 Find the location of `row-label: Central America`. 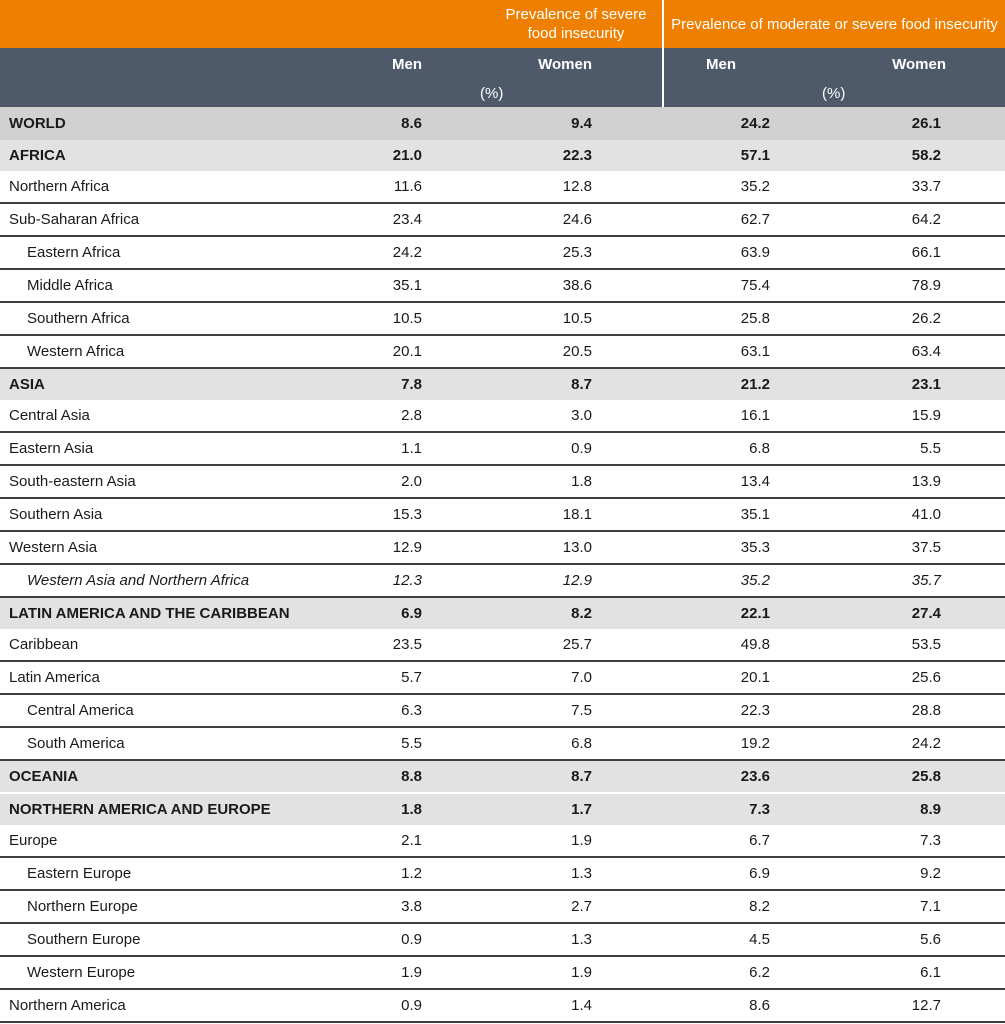

row-label: Central America is located at coordinates (80, 710).